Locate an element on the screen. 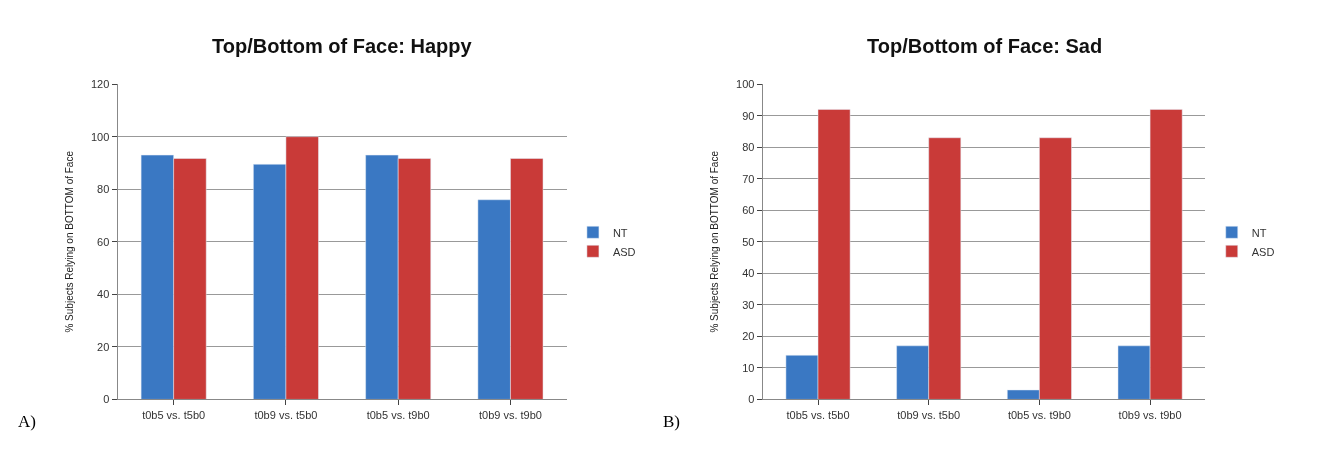  y-tick-label: 120 is located at coordinates (100, 84).